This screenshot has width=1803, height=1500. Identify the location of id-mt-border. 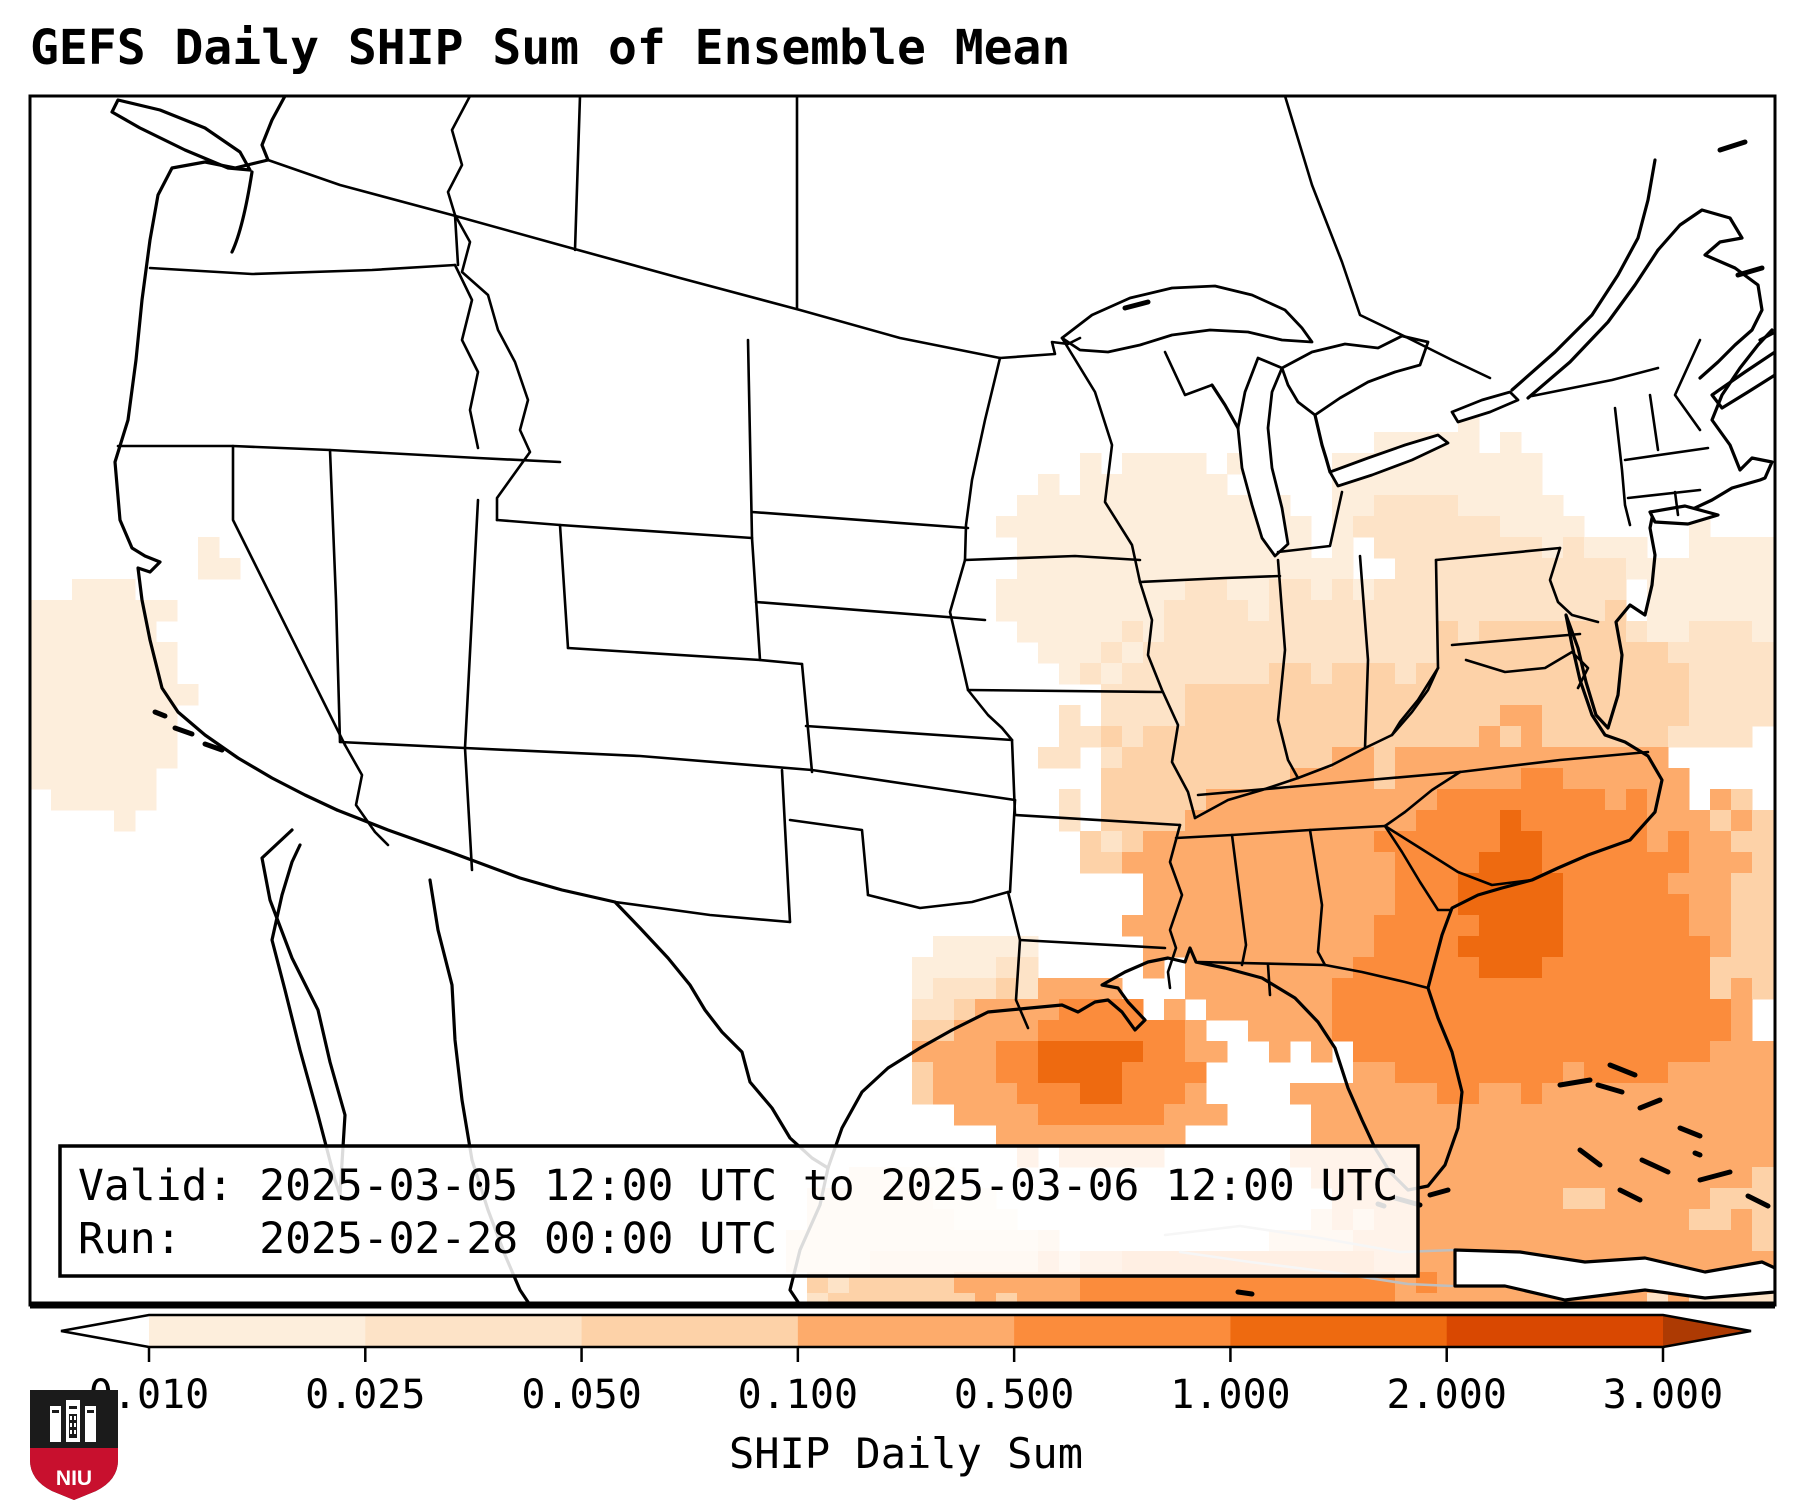
(492, 367).